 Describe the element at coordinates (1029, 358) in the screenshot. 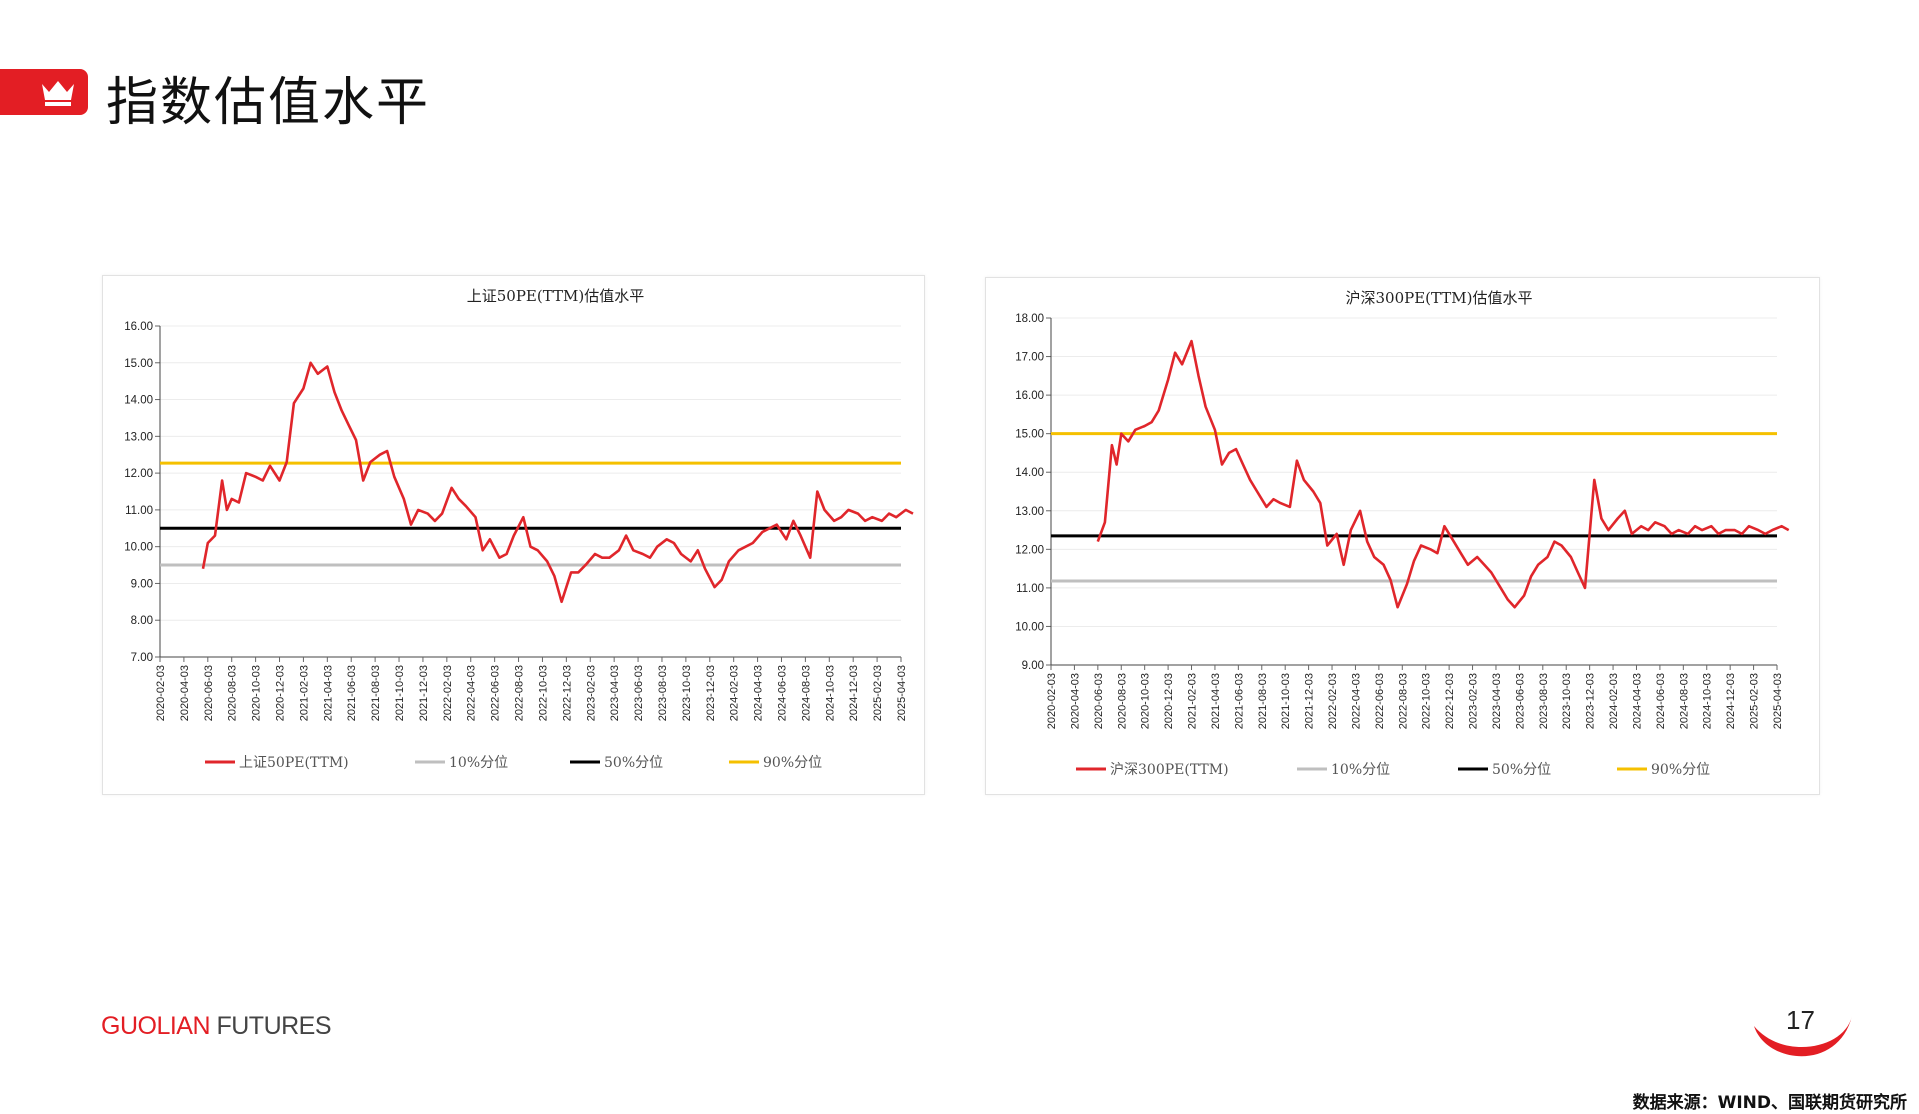

I see `y-tick-label: 17.00` at that location.